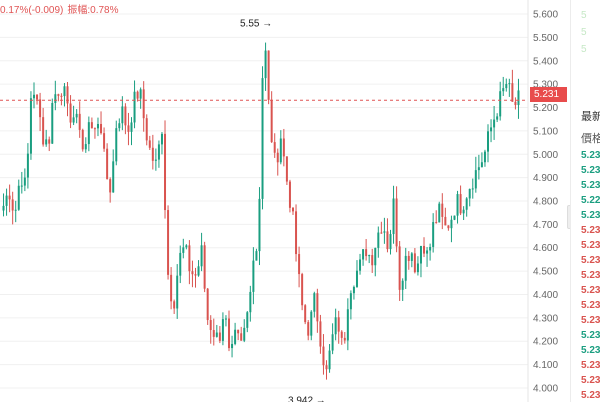  What do you see at coordinates (548, 94) in the screenshot?
I see `last-price-badge: 5.231` at bounding box center [548, 94].